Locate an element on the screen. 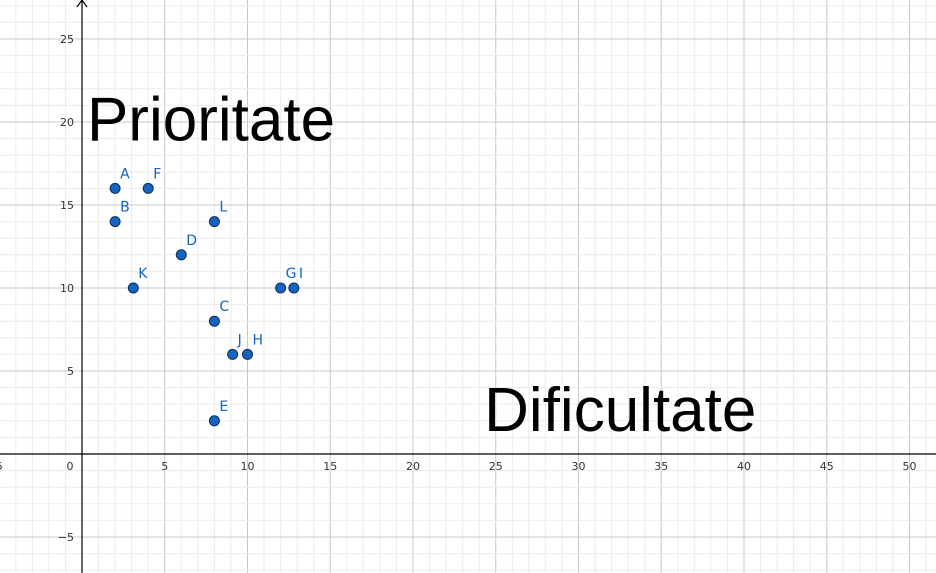 Image resolution: width=936 pixels, height=573 pixels. point-label: E is located at coordinates (223, 407).